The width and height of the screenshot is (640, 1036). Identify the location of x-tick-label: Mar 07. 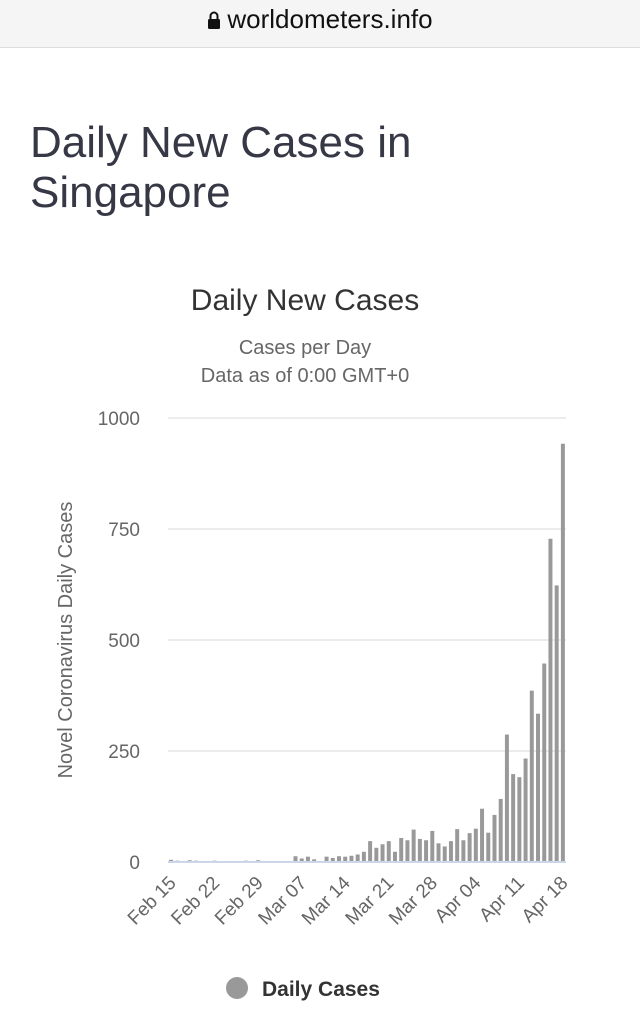
(283, 901).